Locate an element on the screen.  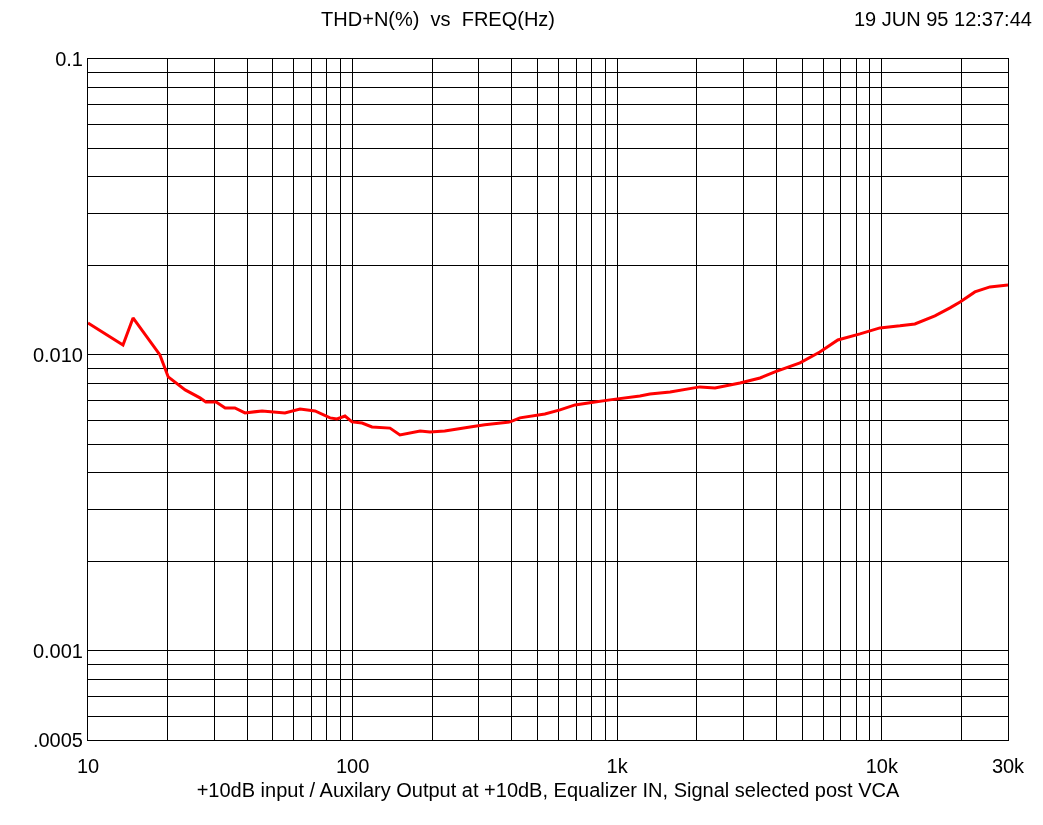
y-tick-label: 0.010 is located at coordinates (57, 354).